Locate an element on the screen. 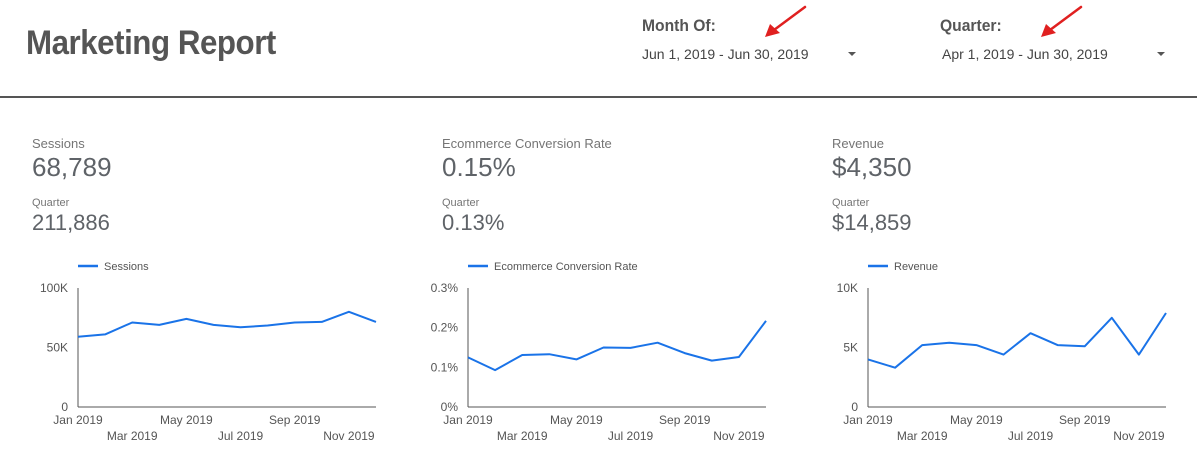  page-title: Marketing Report is located at coordinates (151, 43).